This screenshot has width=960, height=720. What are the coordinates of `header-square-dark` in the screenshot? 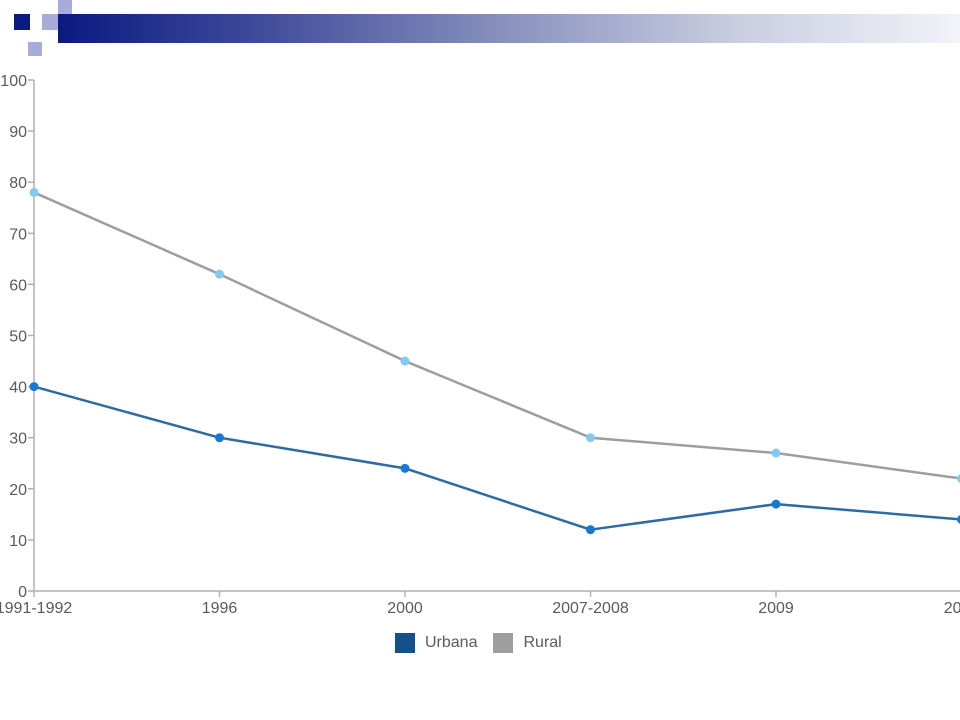 It's located at (22, 22).